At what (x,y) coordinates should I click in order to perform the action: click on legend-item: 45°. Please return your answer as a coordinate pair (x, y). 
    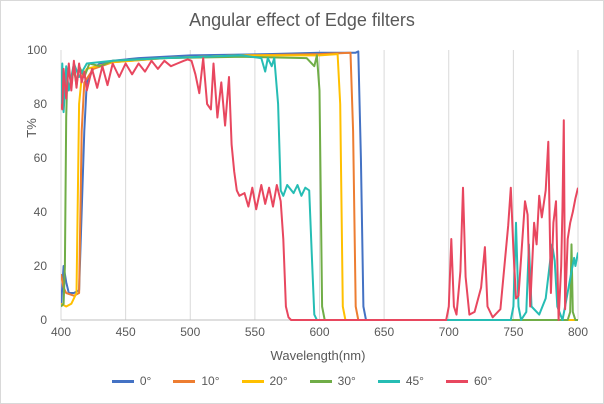
    Looking at the image, I should click on (400, 381).